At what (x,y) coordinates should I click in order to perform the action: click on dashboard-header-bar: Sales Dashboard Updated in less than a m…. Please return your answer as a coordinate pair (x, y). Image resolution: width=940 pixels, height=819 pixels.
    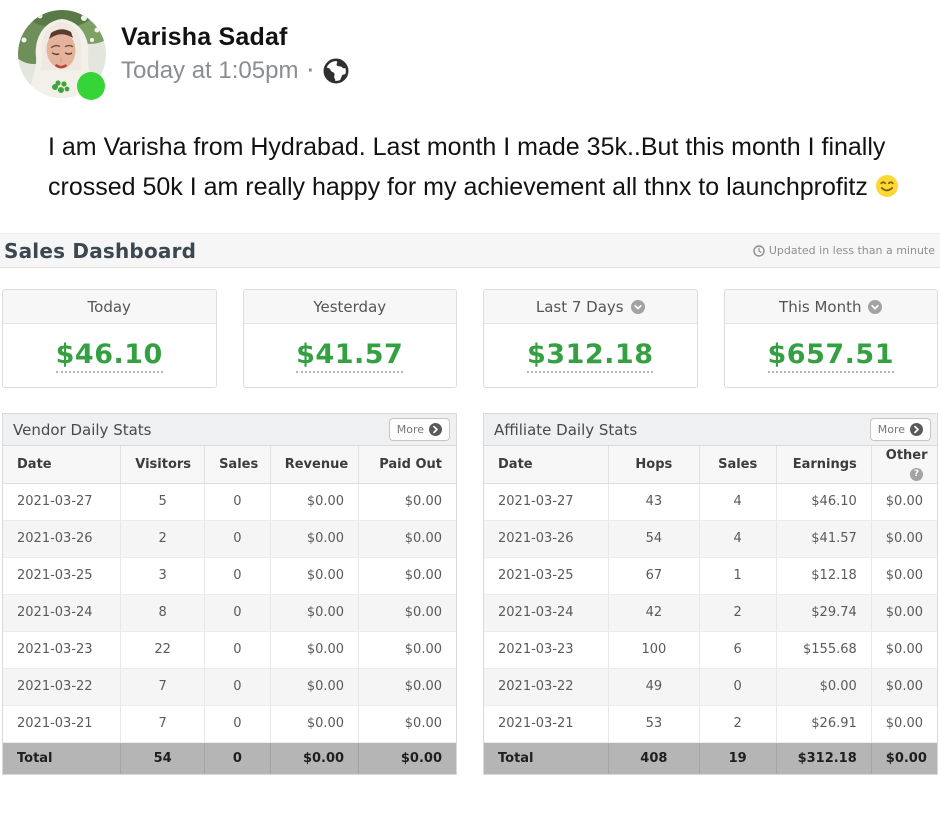
    Looking at the image, I should click on (470, 250).